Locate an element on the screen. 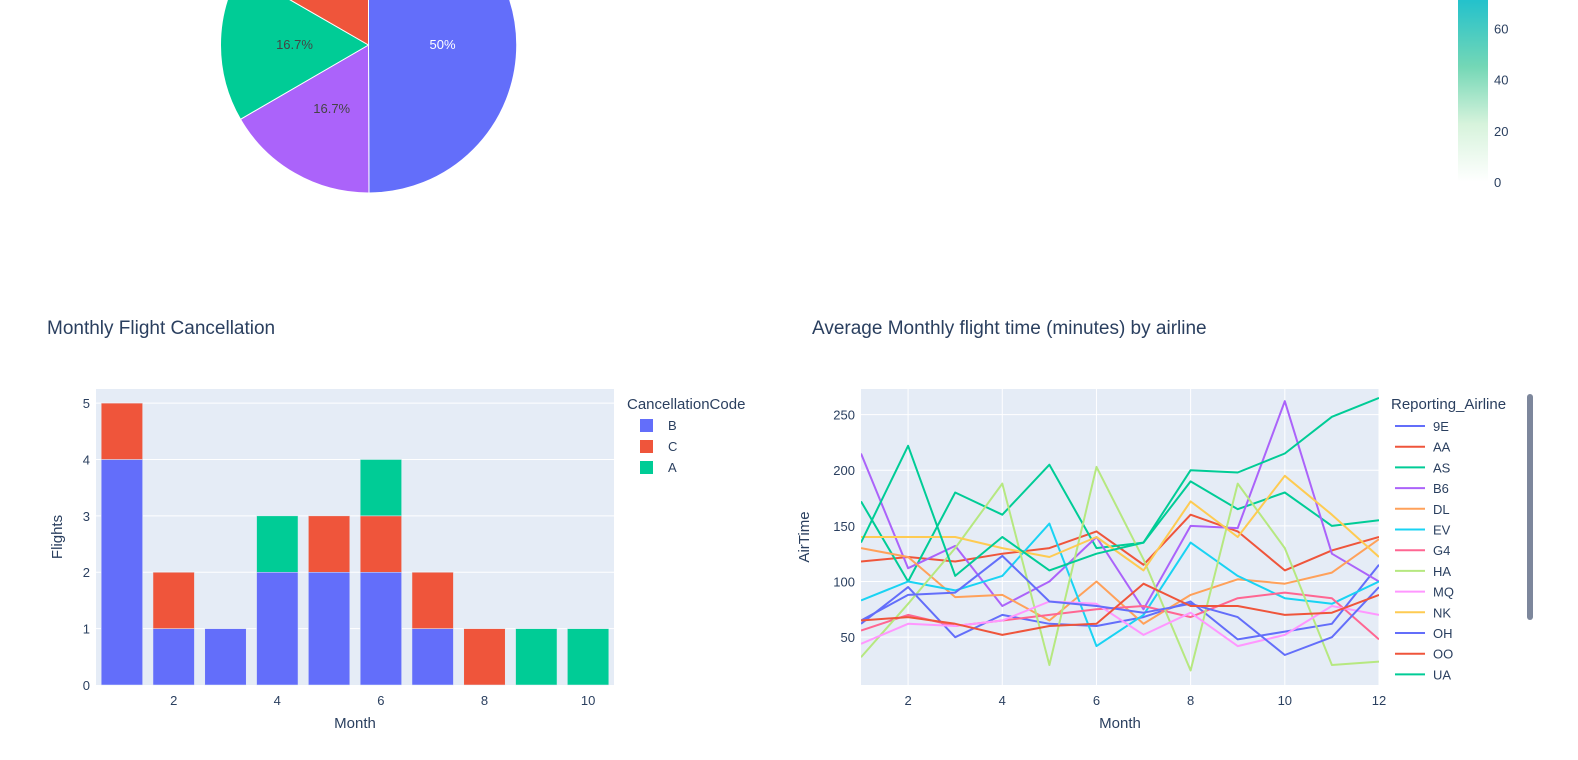  line-x-tick-label: 10 is located at coordinates (1285, 700).